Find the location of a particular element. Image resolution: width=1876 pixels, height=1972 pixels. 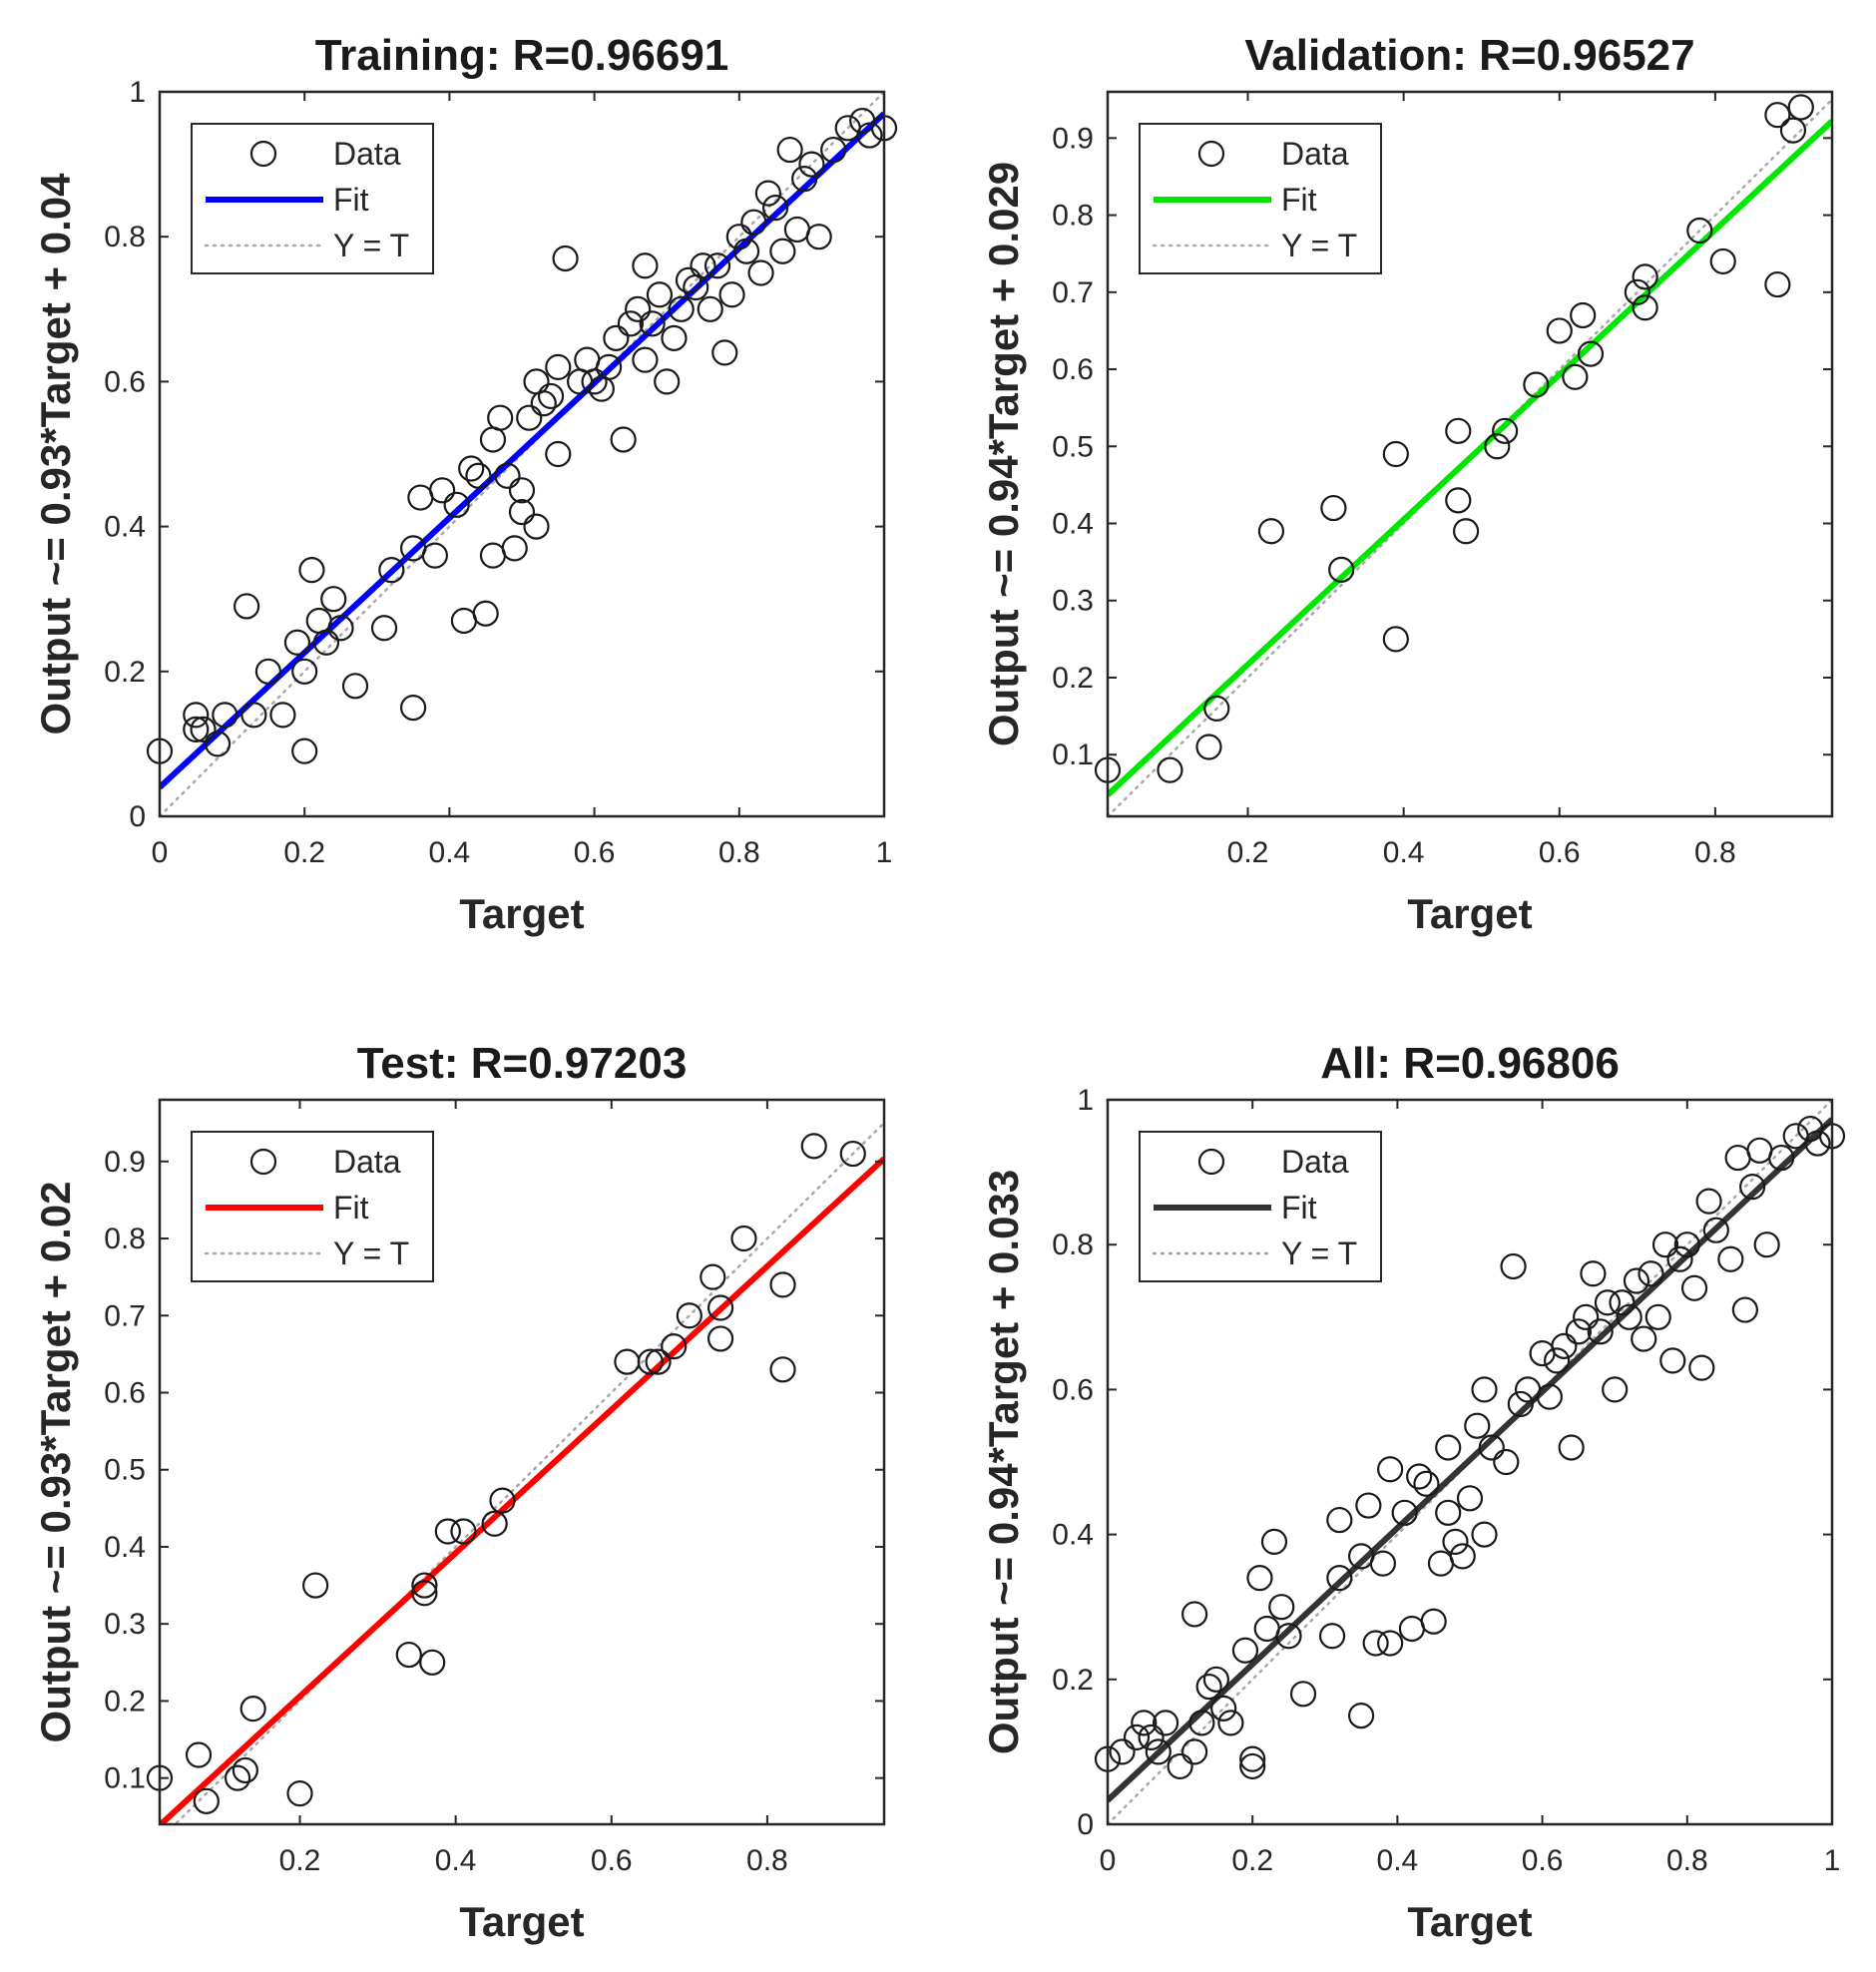

y-tick-label: 0.2 is located at coordinates (1073, 1681).